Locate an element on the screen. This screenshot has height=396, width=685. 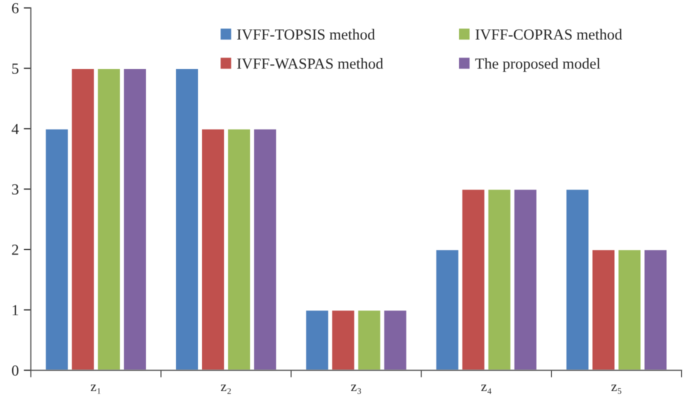
y-tick-label: 0 is located at coordinates (15, 370).